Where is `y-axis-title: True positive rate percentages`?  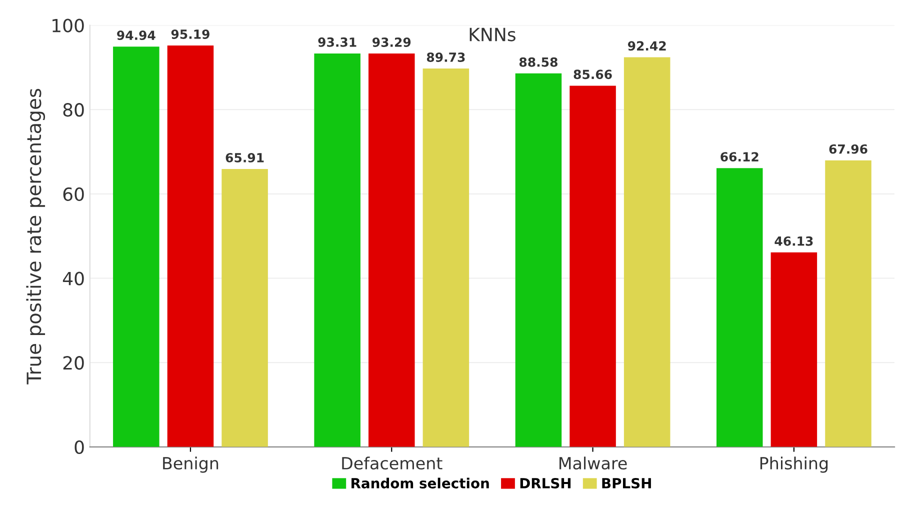
y-axis-title: True positive rate percentages is located at coordinates (36, 236).